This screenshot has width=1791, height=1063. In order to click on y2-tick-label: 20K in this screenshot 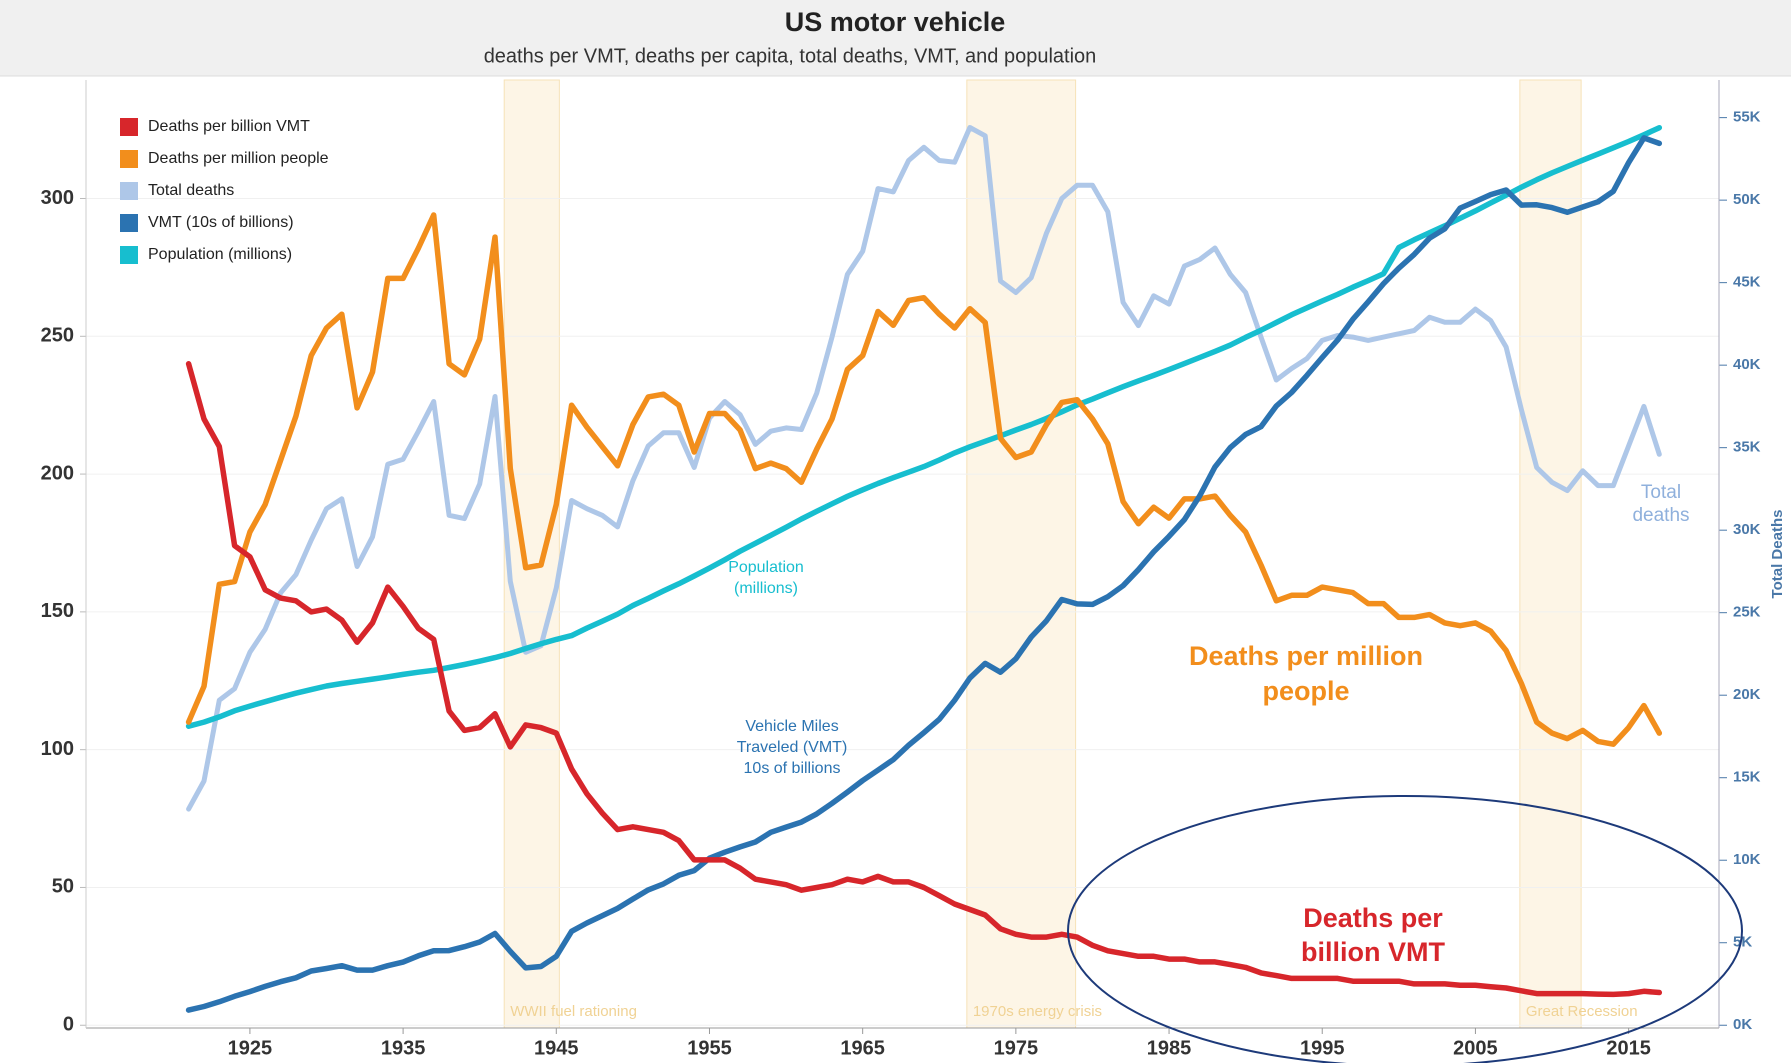, I will do `click(1747, 694)`.